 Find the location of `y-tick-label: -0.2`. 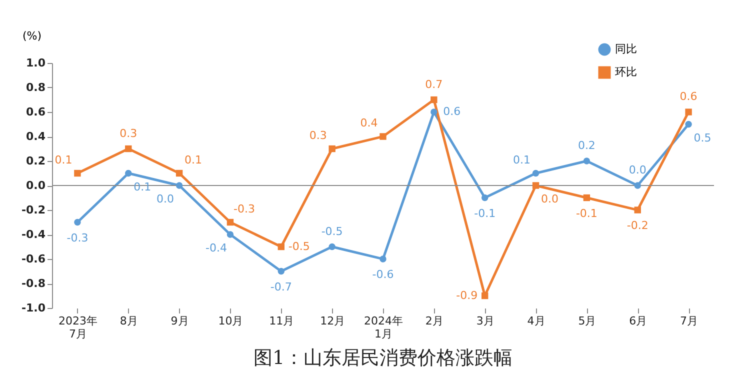

y-tick-label: -0.2 is located at coordinates (33, 210).